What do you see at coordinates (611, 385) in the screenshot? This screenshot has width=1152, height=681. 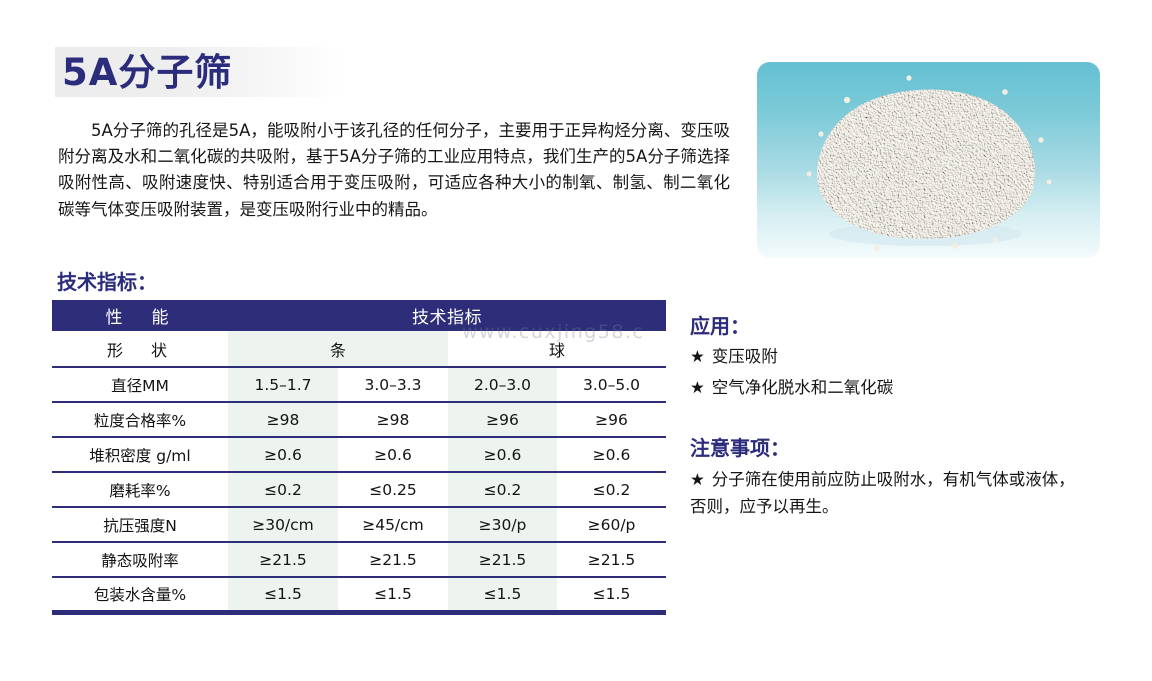 I see `row-value: 3.0–5.0` at bounding box center [611, 385].